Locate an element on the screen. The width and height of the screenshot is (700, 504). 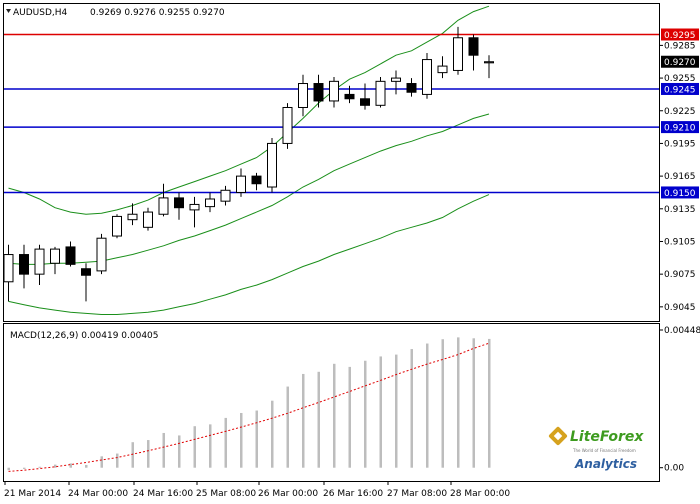
price-tick-0.9165: 0.9165 is located at coordinates (680, 177).